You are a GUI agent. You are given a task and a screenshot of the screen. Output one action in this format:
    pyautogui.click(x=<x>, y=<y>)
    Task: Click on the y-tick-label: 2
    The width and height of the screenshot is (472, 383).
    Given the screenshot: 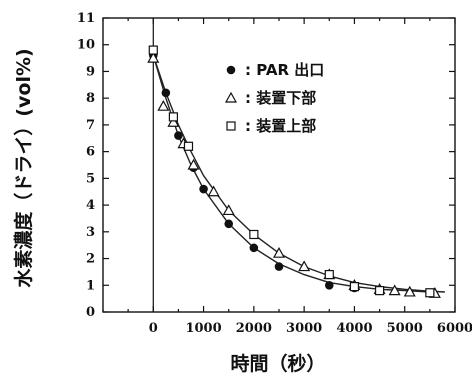 What is the action you would take?
    pyautogui.click(x=90, y=259)
    